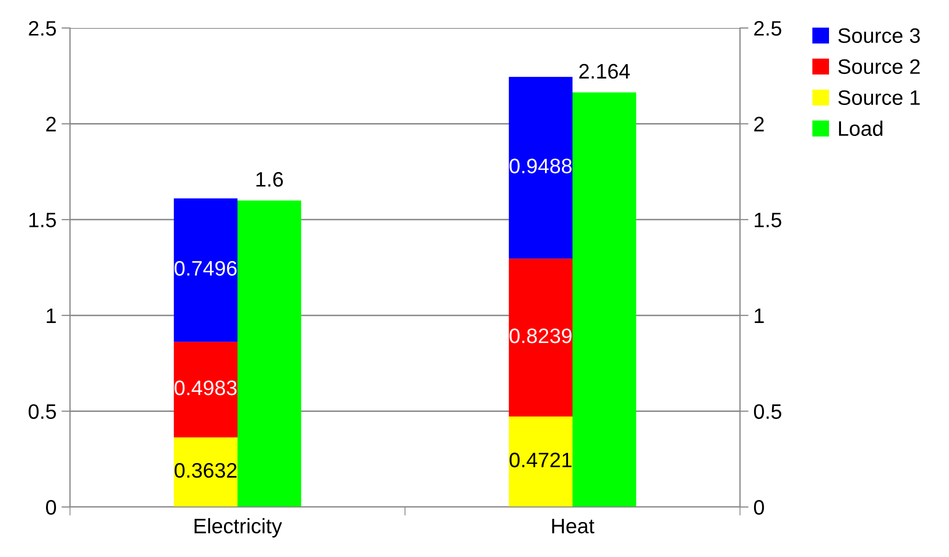  What do you see at coordinates (51, 507) in the screenshot?
I see `y-tick-label: 0` at bounding box center [51, 507].